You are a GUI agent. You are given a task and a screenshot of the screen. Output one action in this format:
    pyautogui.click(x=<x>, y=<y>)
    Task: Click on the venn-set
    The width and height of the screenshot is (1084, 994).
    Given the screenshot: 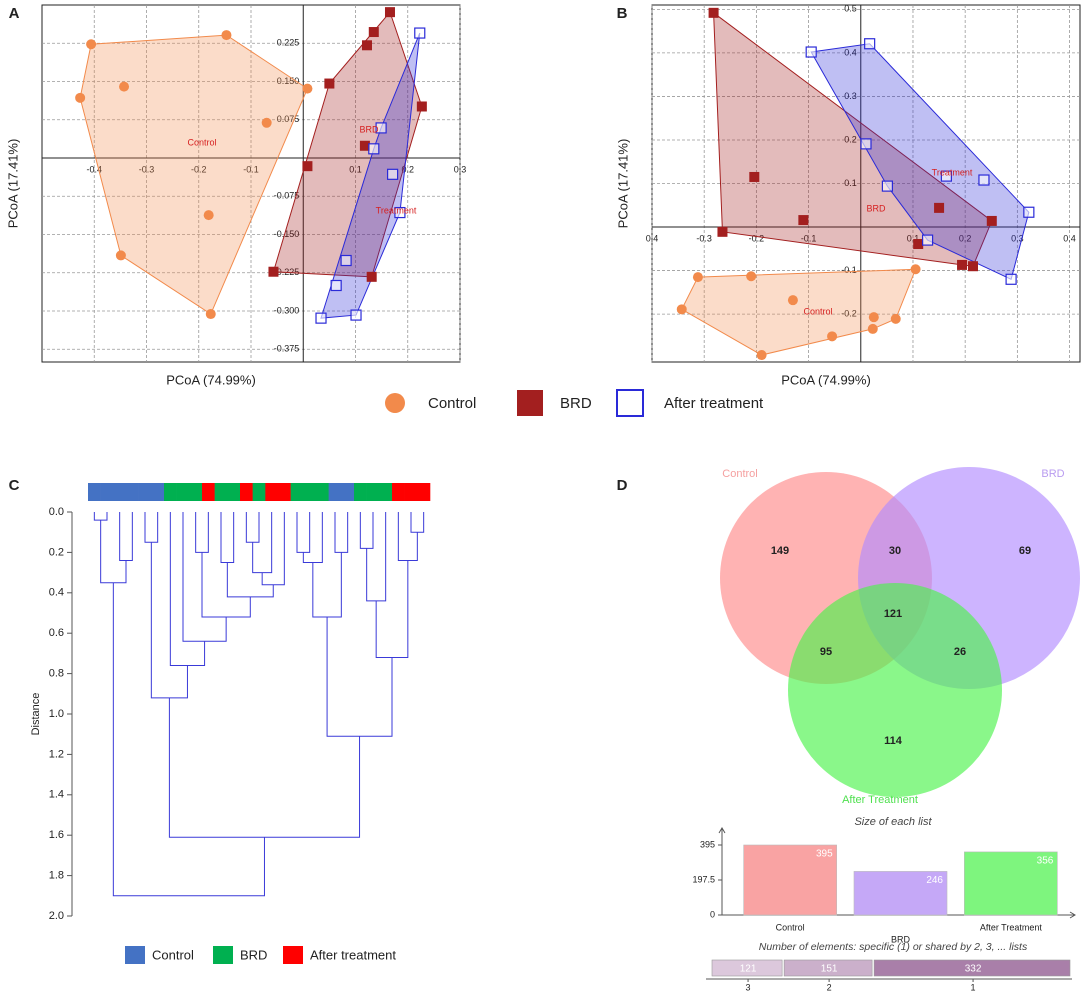 What is the action you would take?
    pyautogui.click(x=895, y=690)
    